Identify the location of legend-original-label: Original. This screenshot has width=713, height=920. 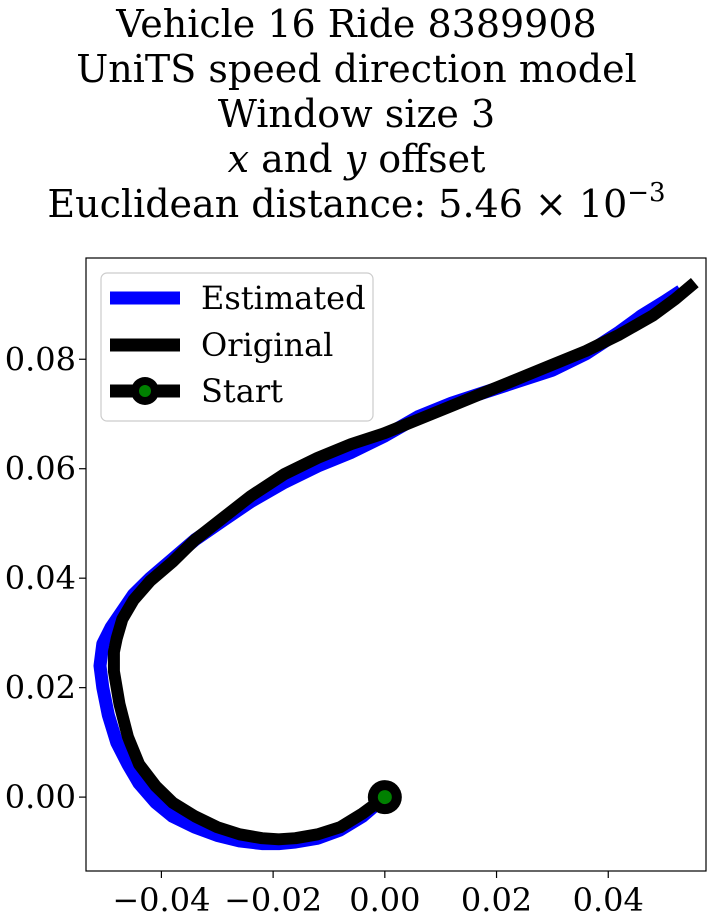
(267, 345).